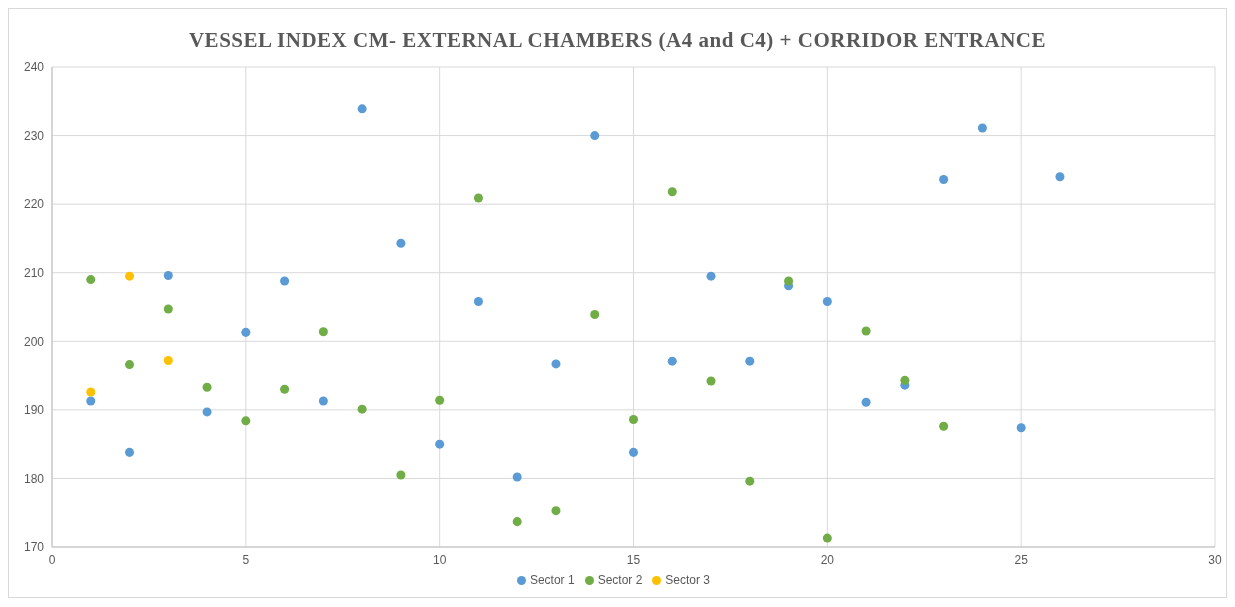 Image resolution: width=1235 pixels, height=607 pixels. I want to click on y-tick-label: 210, so click(34, 272).